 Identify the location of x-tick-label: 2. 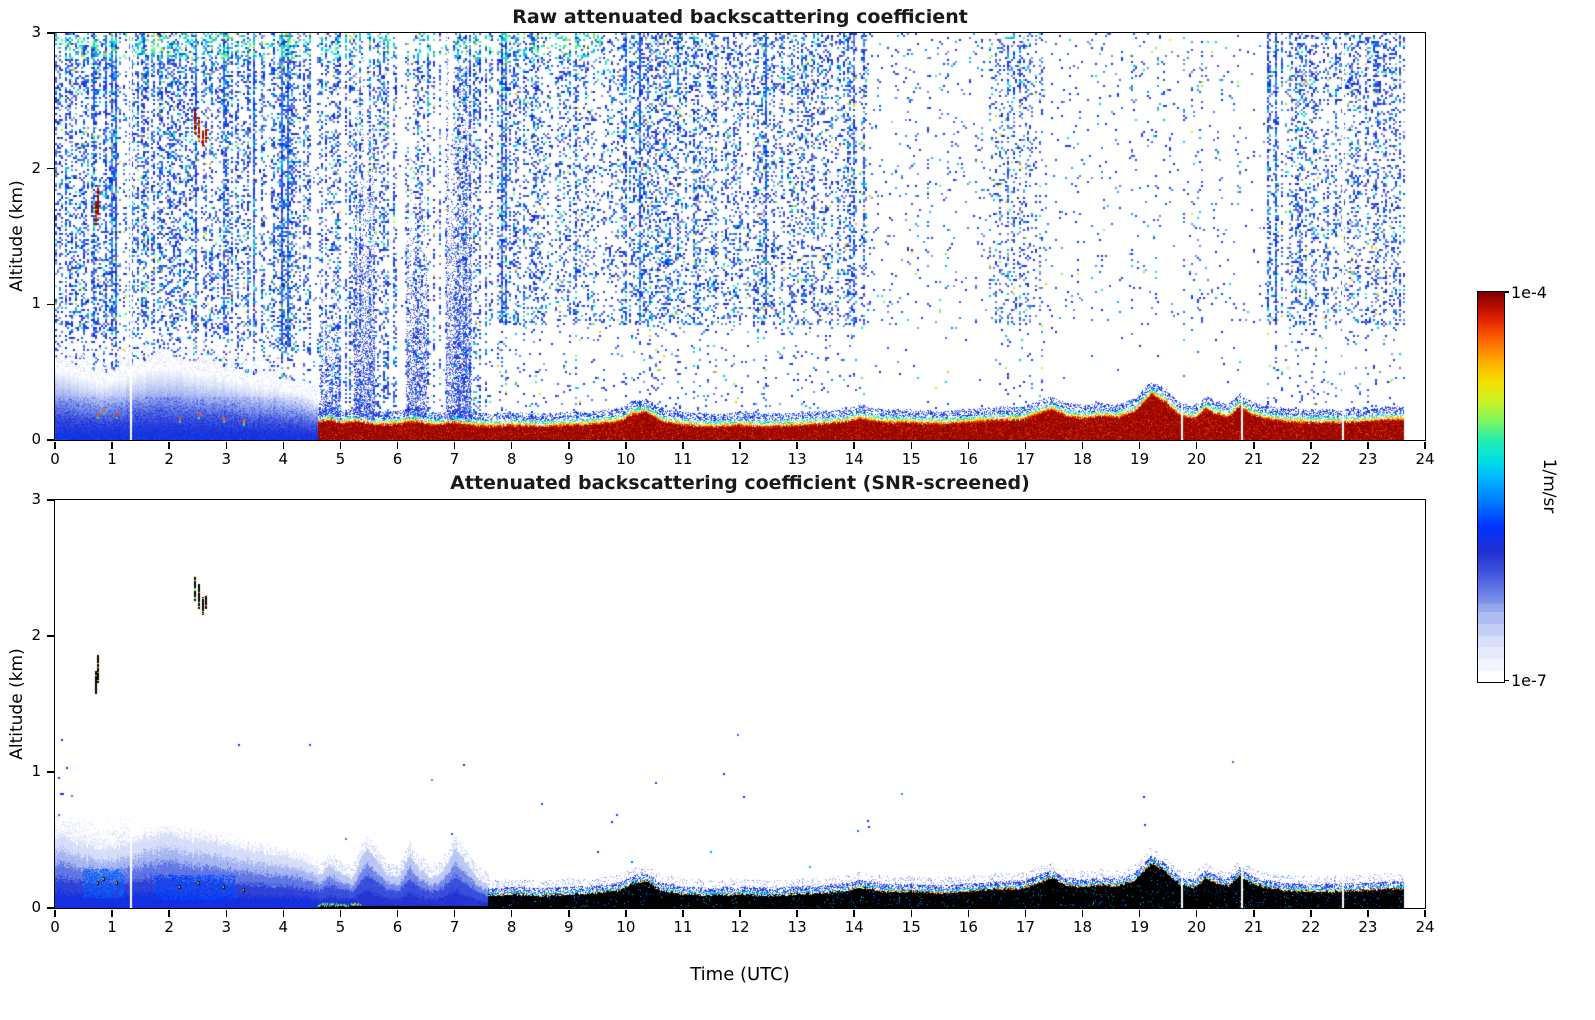
(169, 927).